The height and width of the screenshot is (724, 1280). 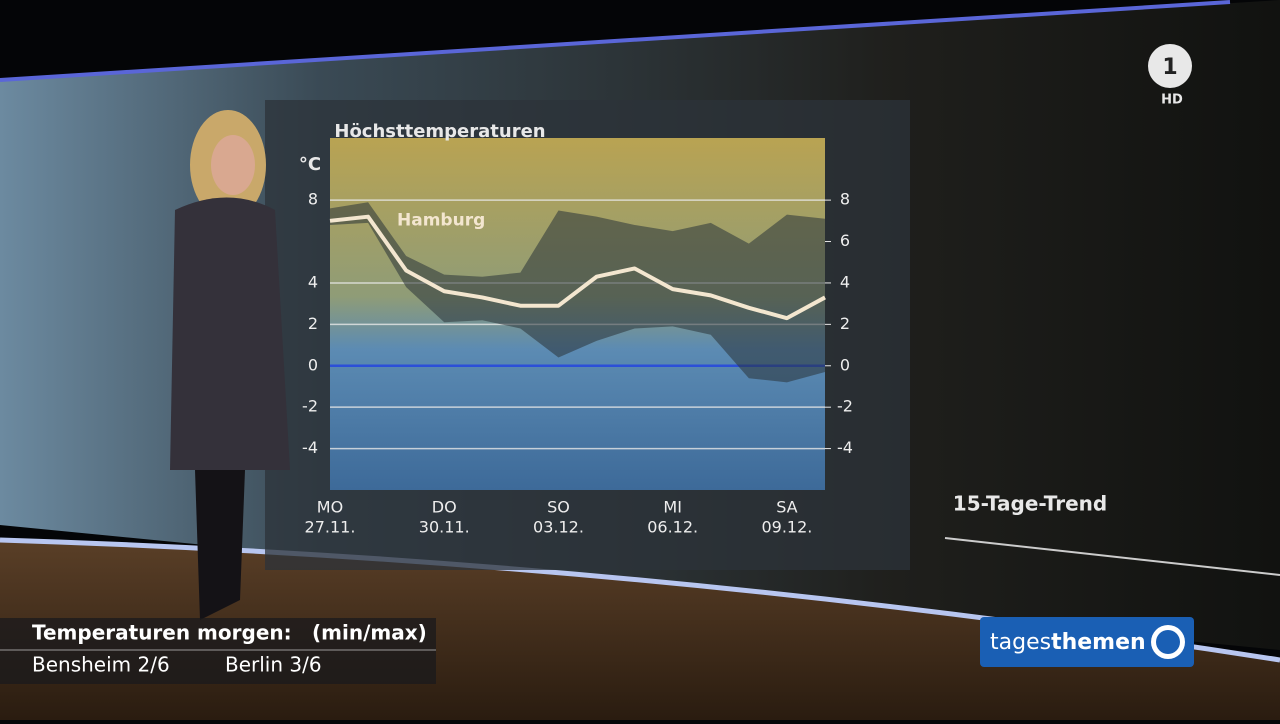 I want to click on ticker-row: Berlin 3/6, so click(x=273, y=665).